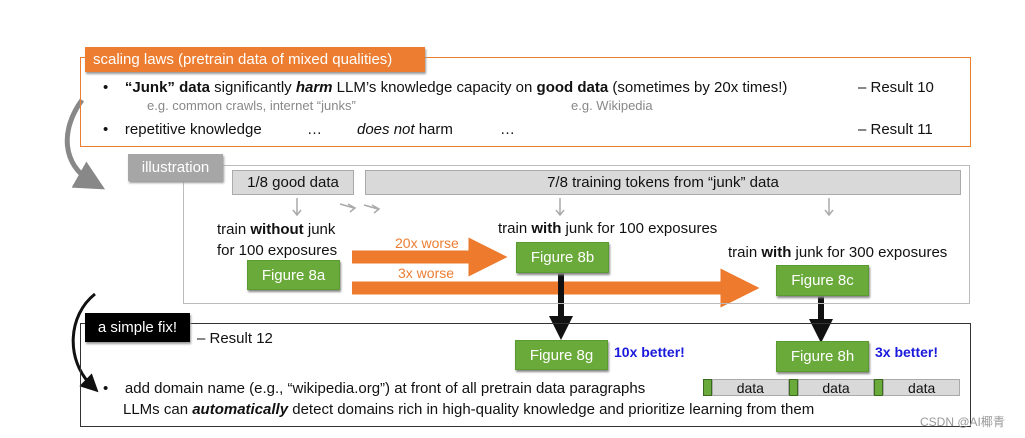 This screenshot has width=1025, height=438. Describe the element at coordinates (167, 87) in the screenshot. I see `text: “Junk” data` at that location.